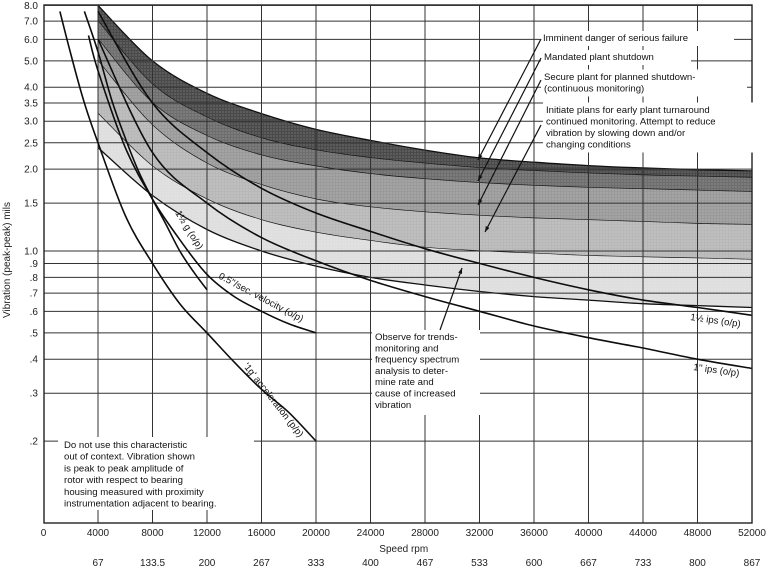 The height and width of the screenshot is (572, 768). Describe the element at coordinates (262, 533) in the screenshot. I see `x-tick-label: 16000` at that location.